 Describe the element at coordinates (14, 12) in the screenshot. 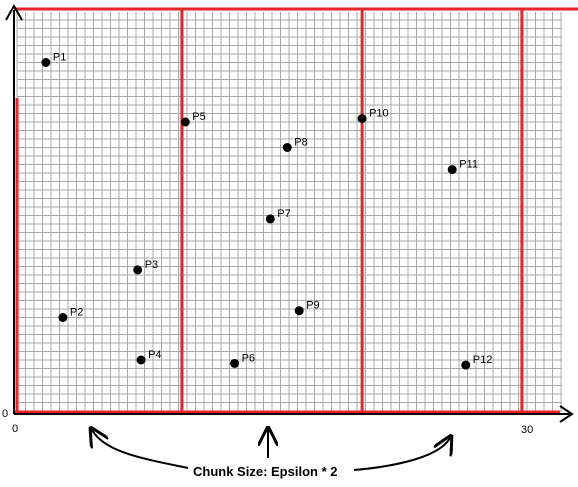

I see `y-axis-arrow-icon` at that location.